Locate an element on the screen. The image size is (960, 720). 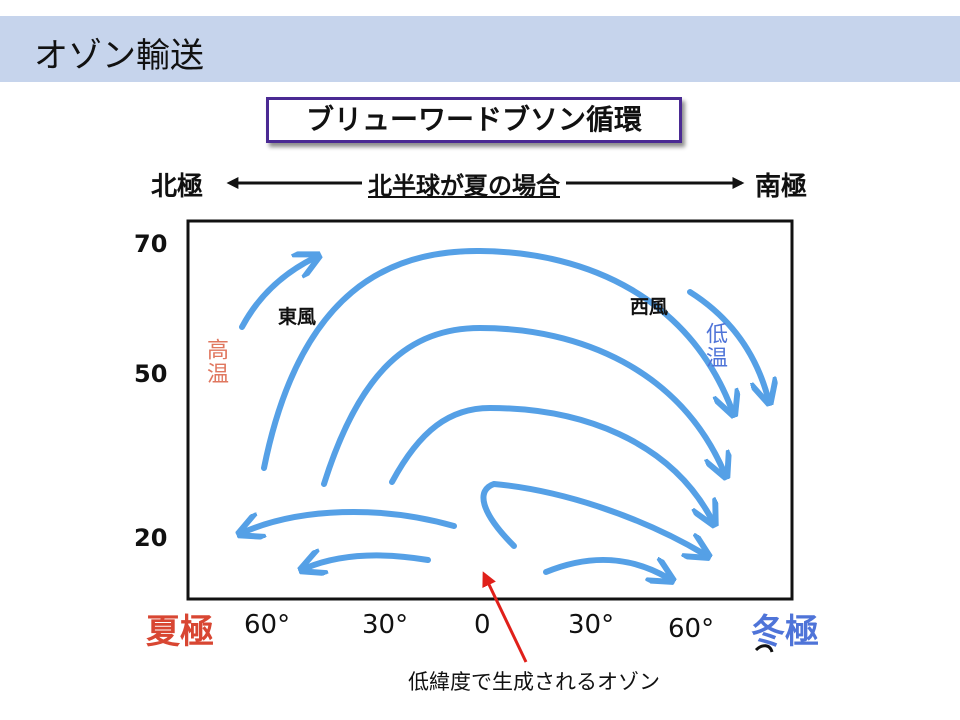
circulation-arrow-second is located at coordinates (522, 405).